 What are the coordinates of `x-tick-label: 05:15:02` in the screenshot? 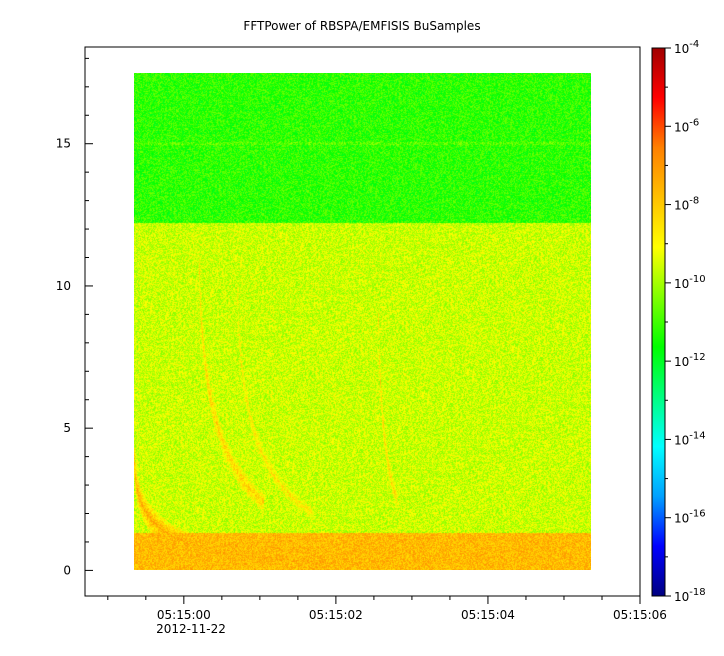 It's located at (336, 615).